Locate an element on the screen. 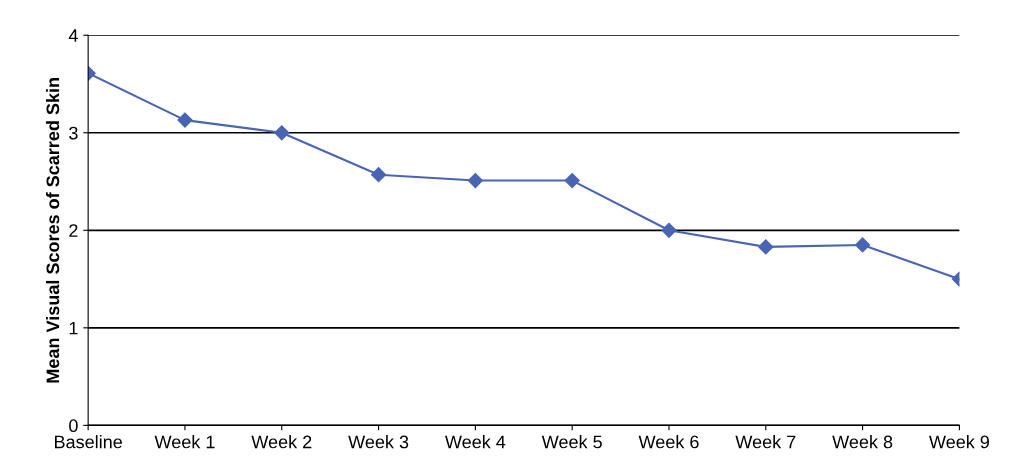 The width and height of the screenshot is (1025, 470). x-tick-label: Week 3 is located at coordinates (378, 442).